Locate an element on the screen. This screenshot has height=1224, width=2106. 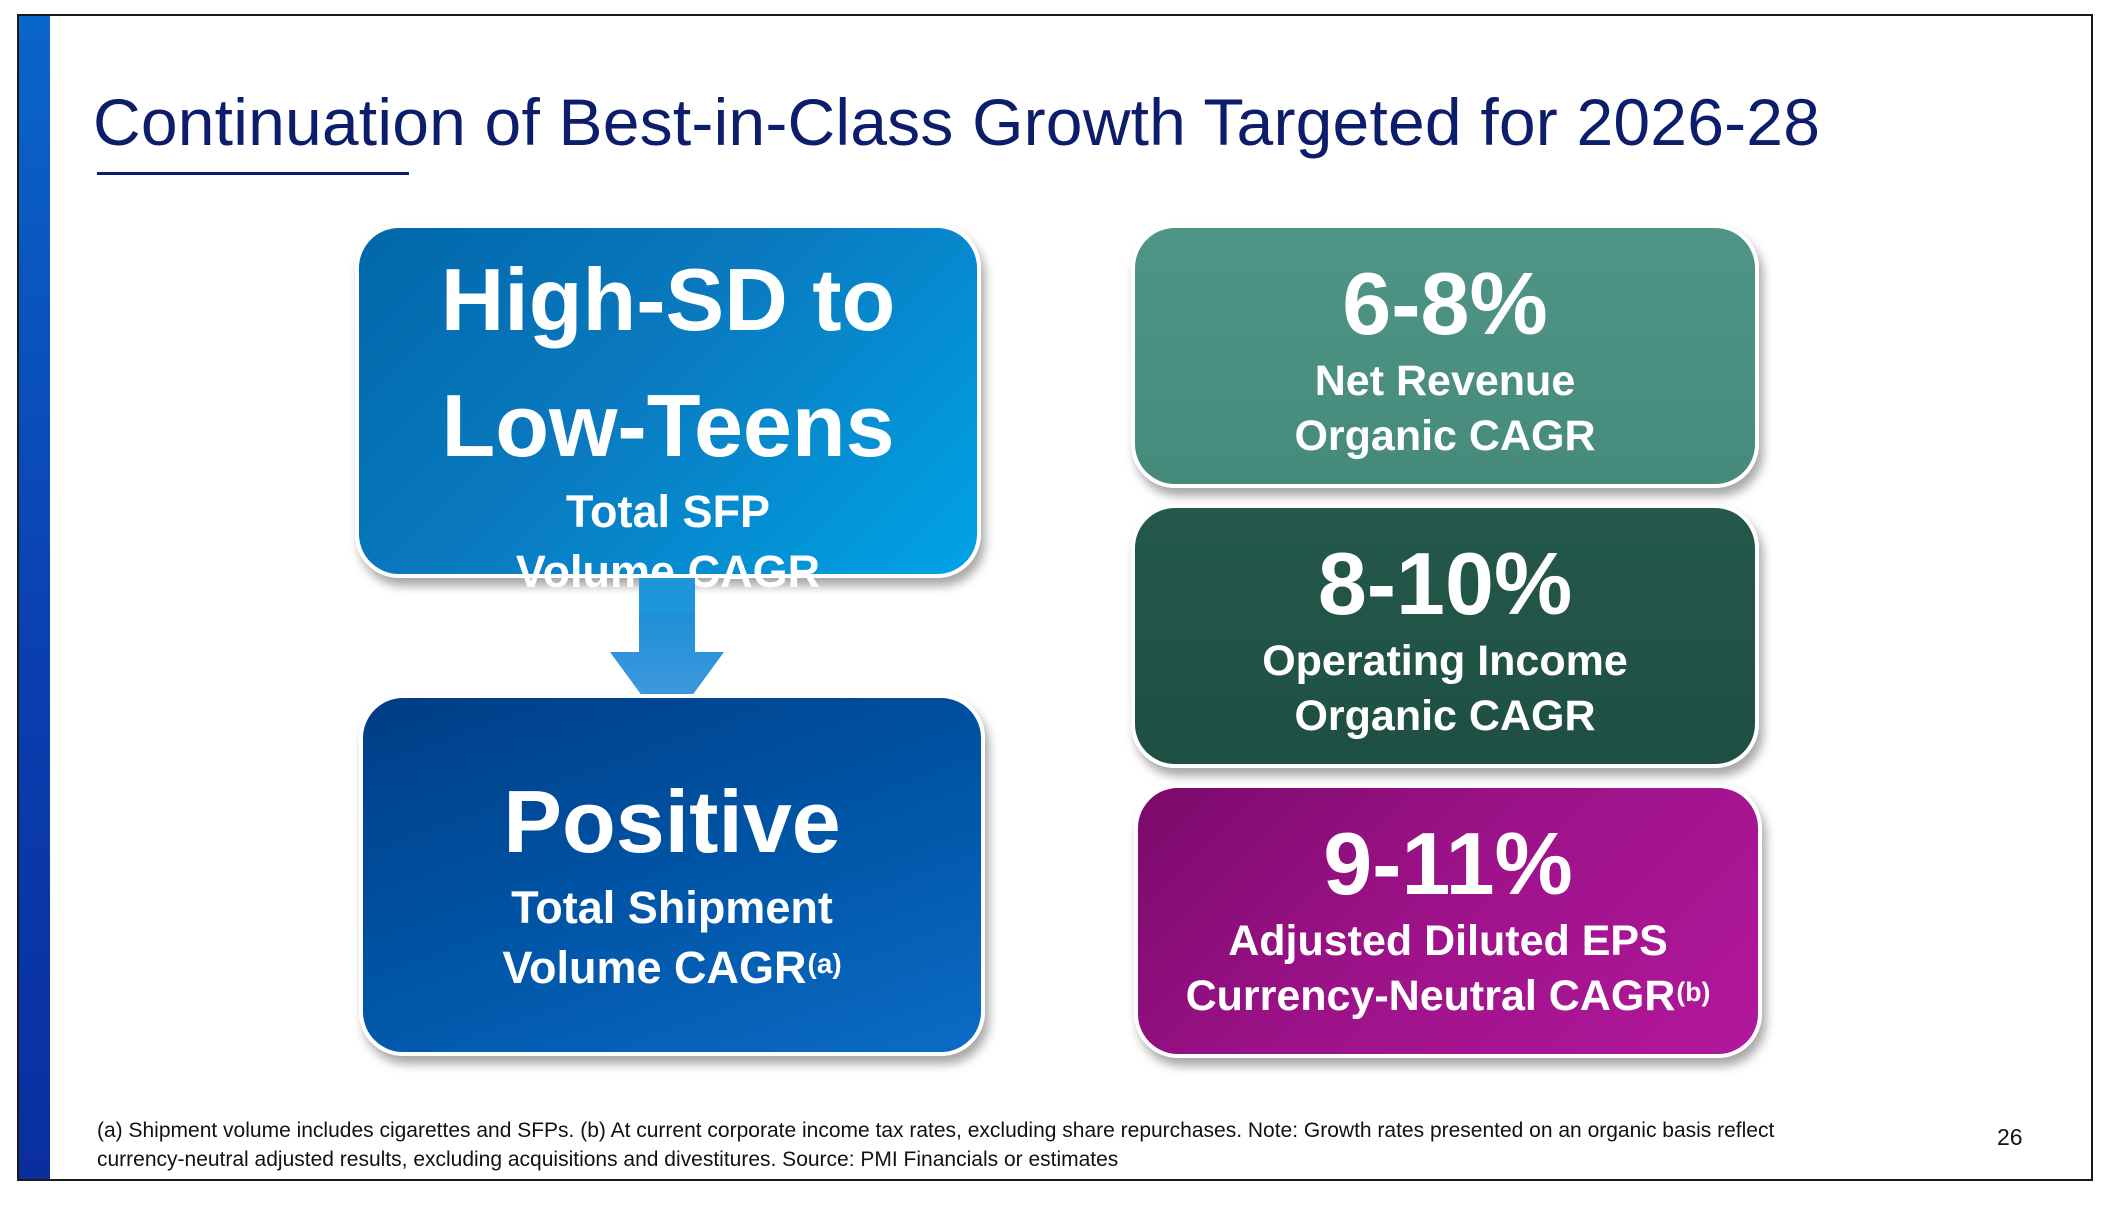
shipment-volume-label-line2: Volume CAGR(a) is located at coordinates (672, 968).